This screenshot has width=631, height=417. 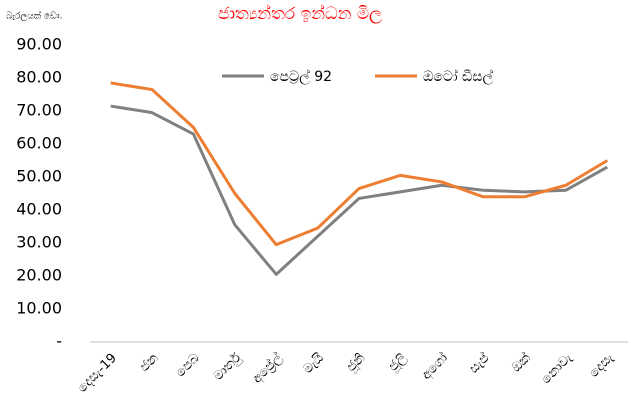 What do you see at coordinates (434, 366) in the screenshot?
I see `x-tick-label: අගෝ` at bounding box center [434, 366].